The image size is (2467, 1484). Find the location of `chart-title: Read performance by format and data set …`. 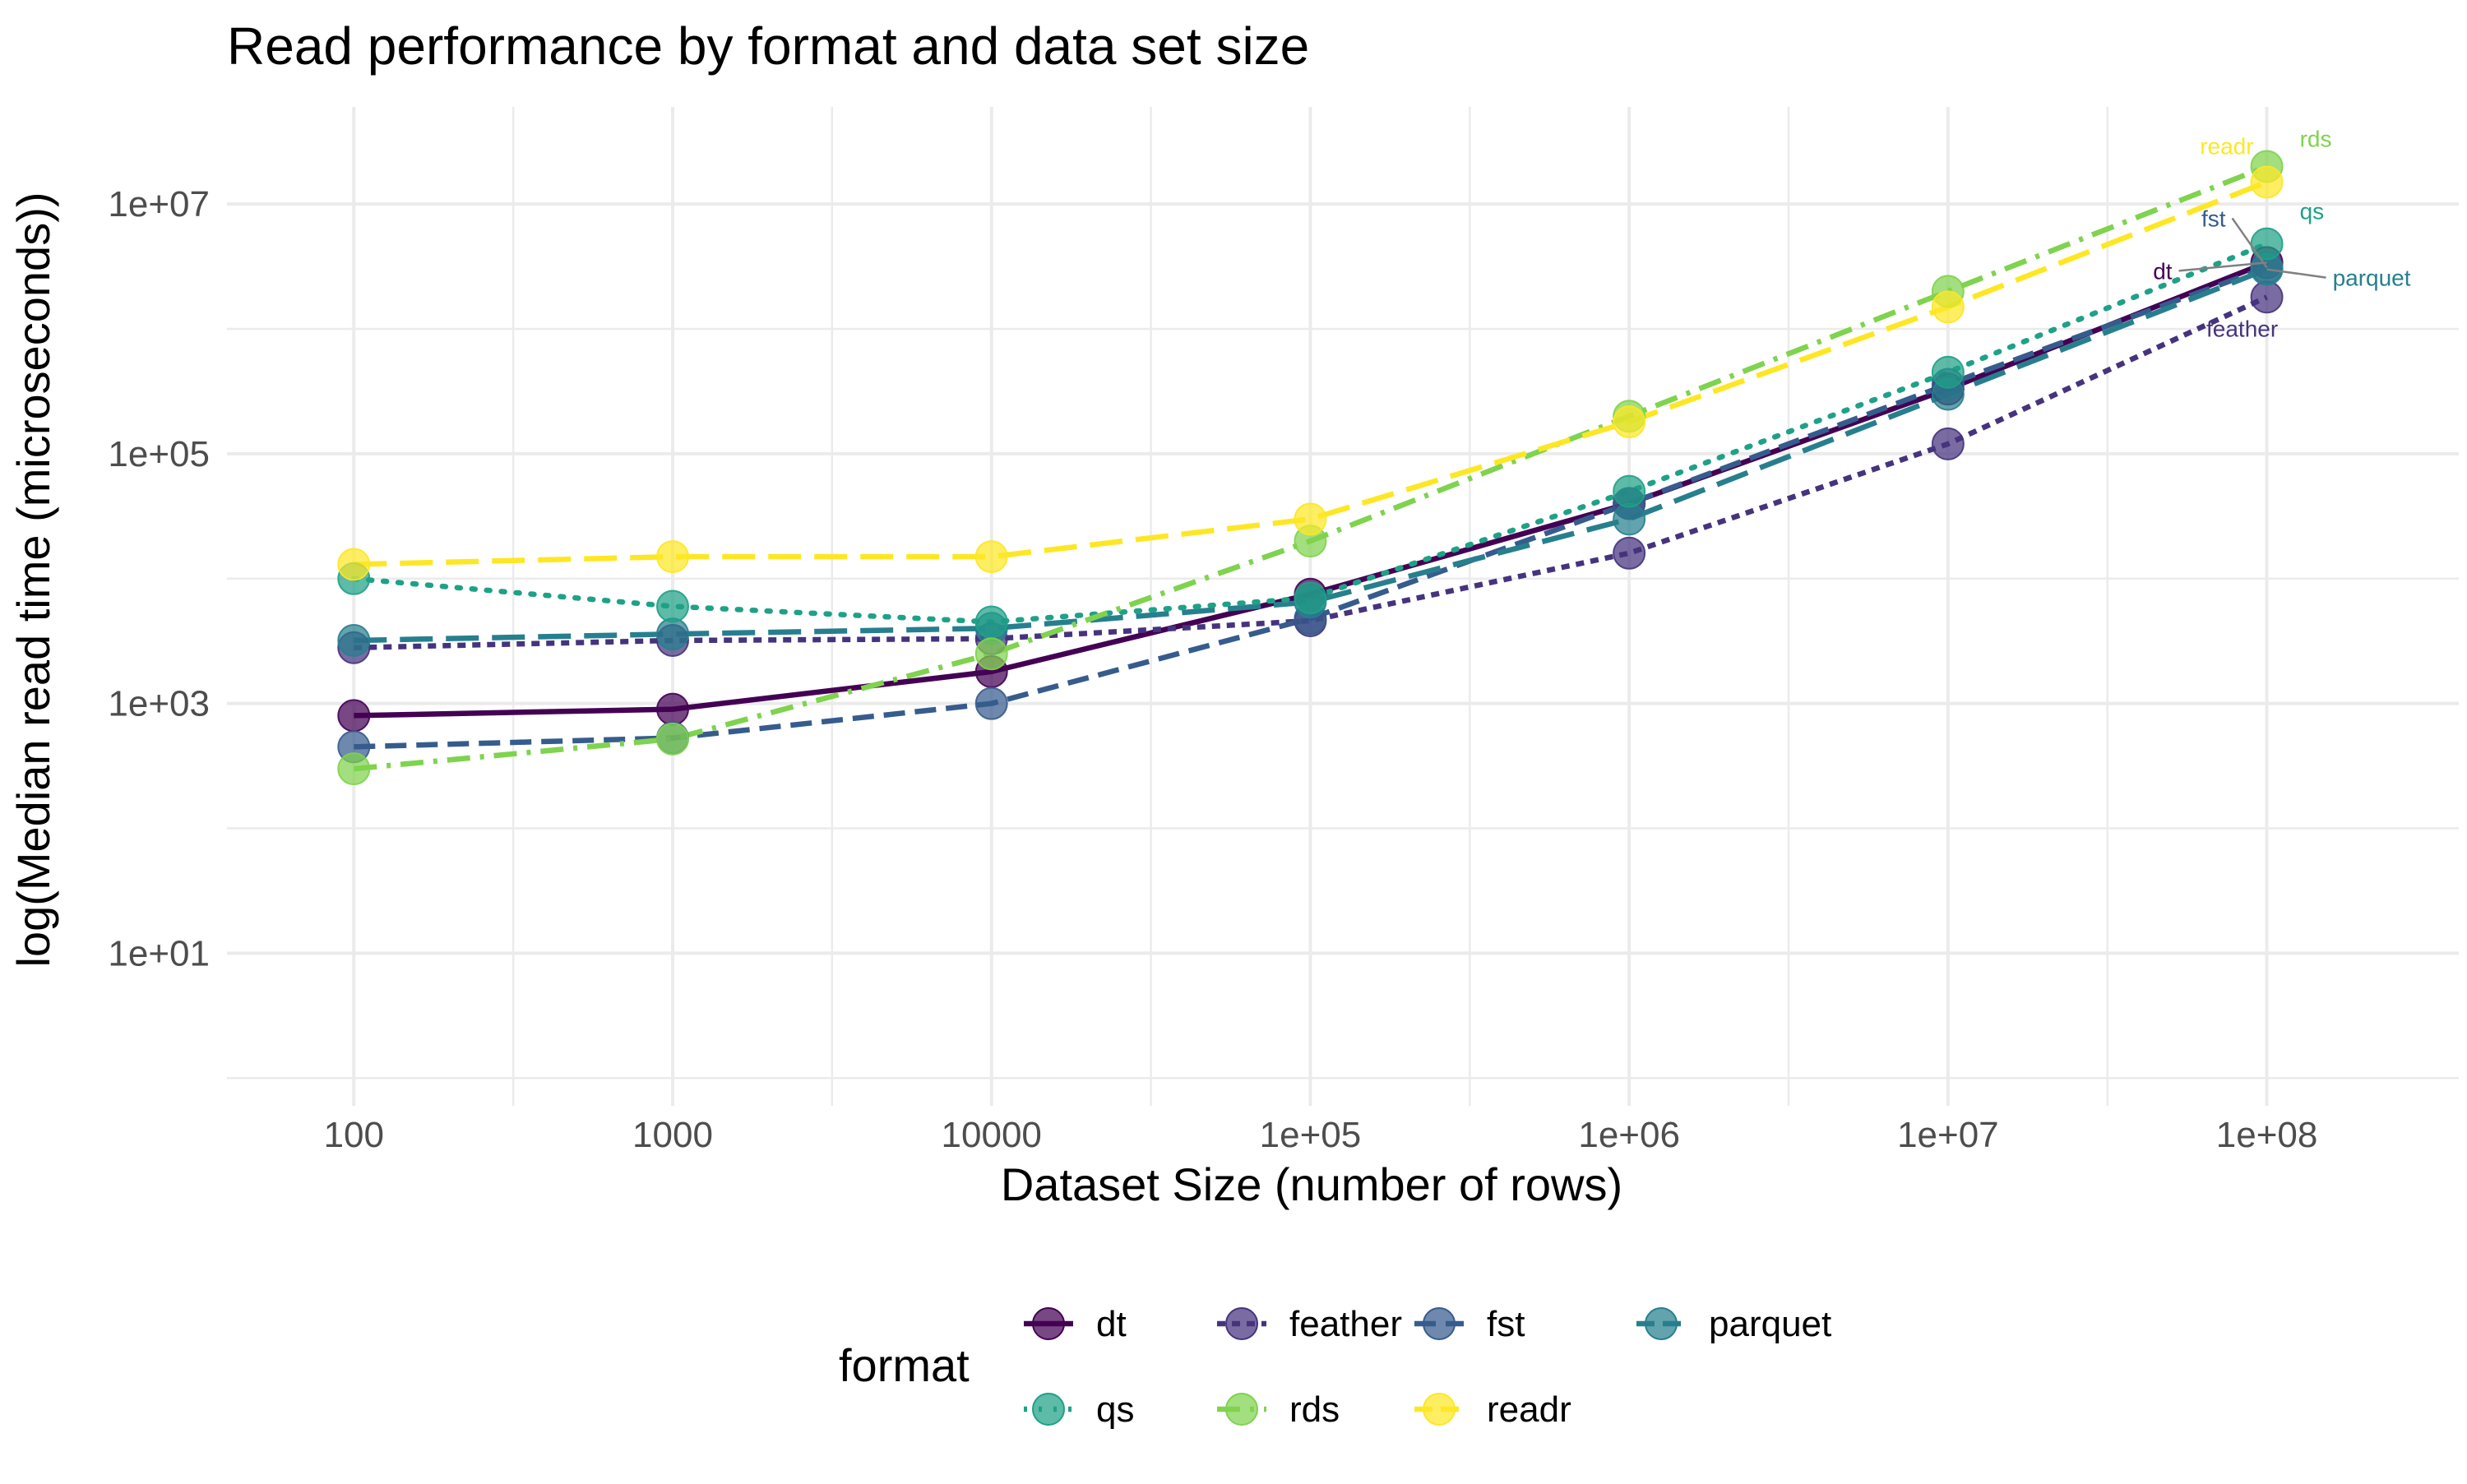

chart-title: Read performance by format and data set … is located at coordinates (768, 46).